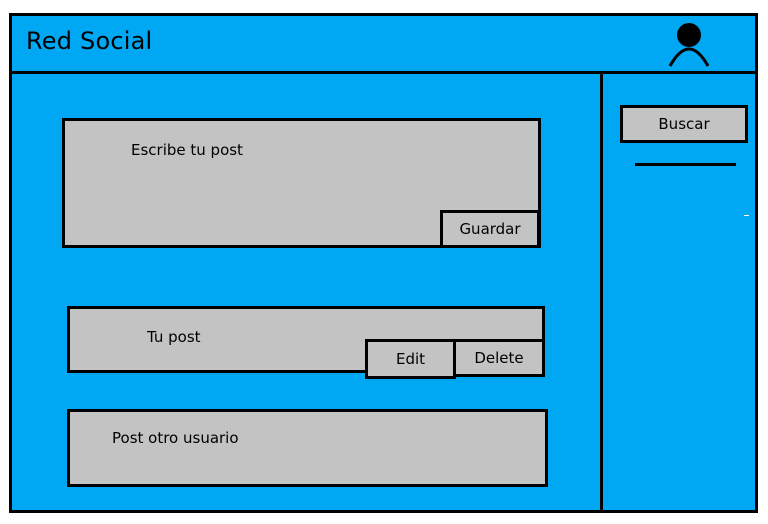  Describe the element at coordinates (689, 44) in the screenshot. I see `user-avatar-icon` at that location.